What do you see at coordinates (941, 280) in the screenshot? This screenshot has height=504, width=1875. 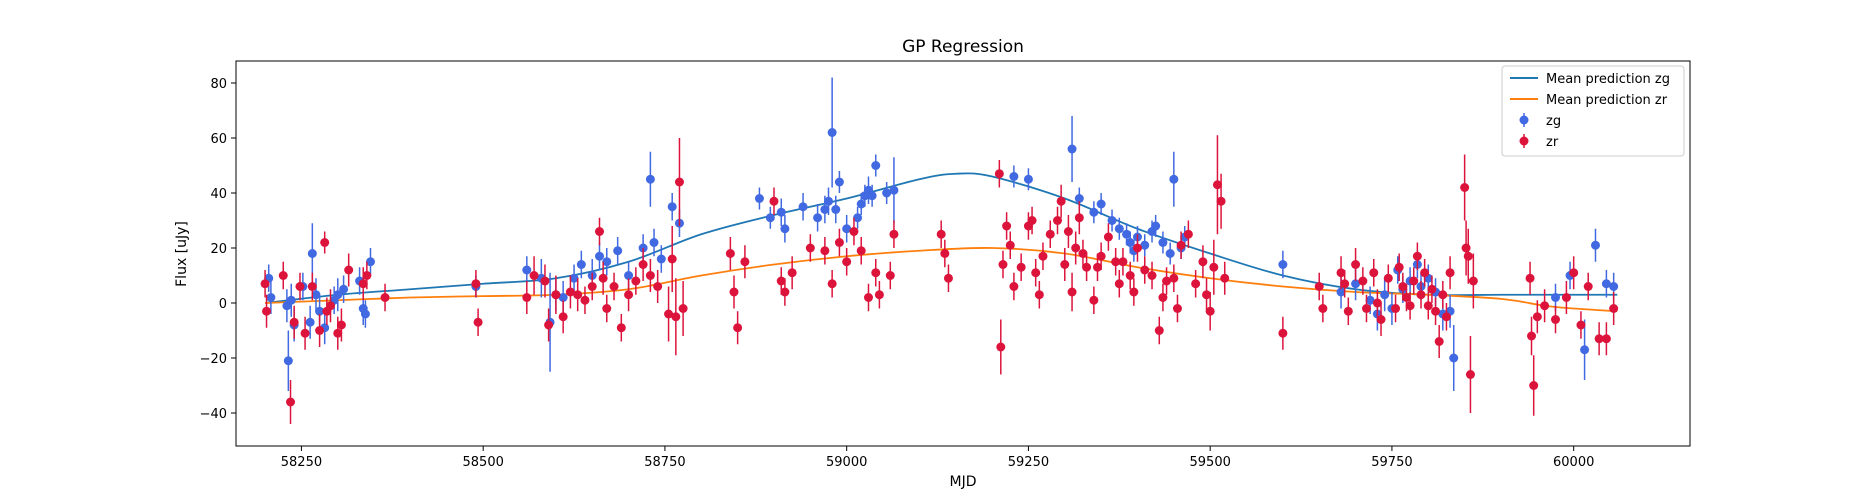 I see `prediction-line-zr` at bounding box center [941, 280].